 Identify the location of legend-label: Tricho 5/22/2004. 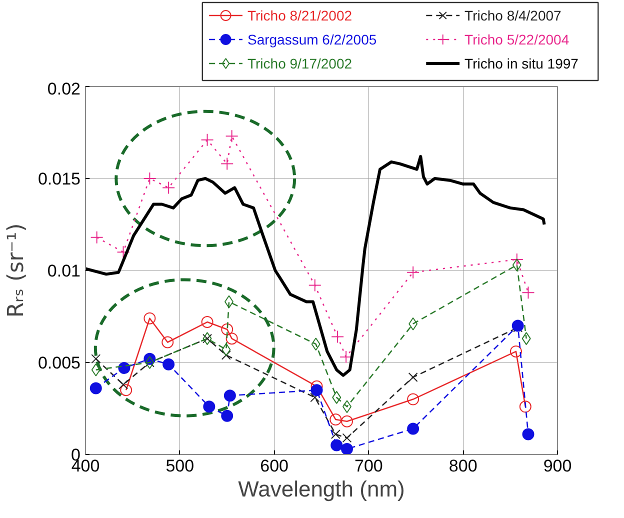
(517, 40).